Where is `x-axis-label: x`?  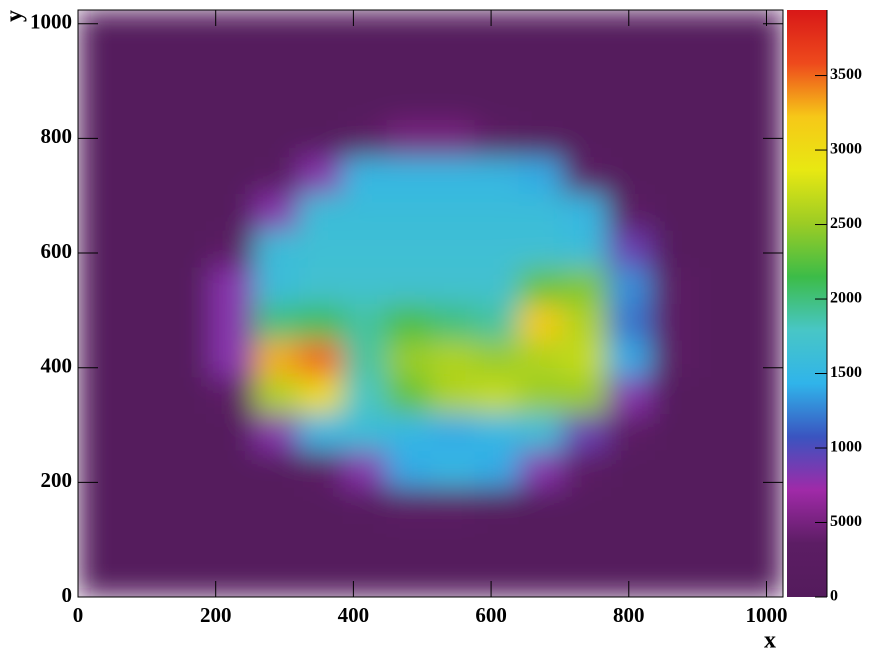
x-axis-label: x is located at coordinates (770, 641).